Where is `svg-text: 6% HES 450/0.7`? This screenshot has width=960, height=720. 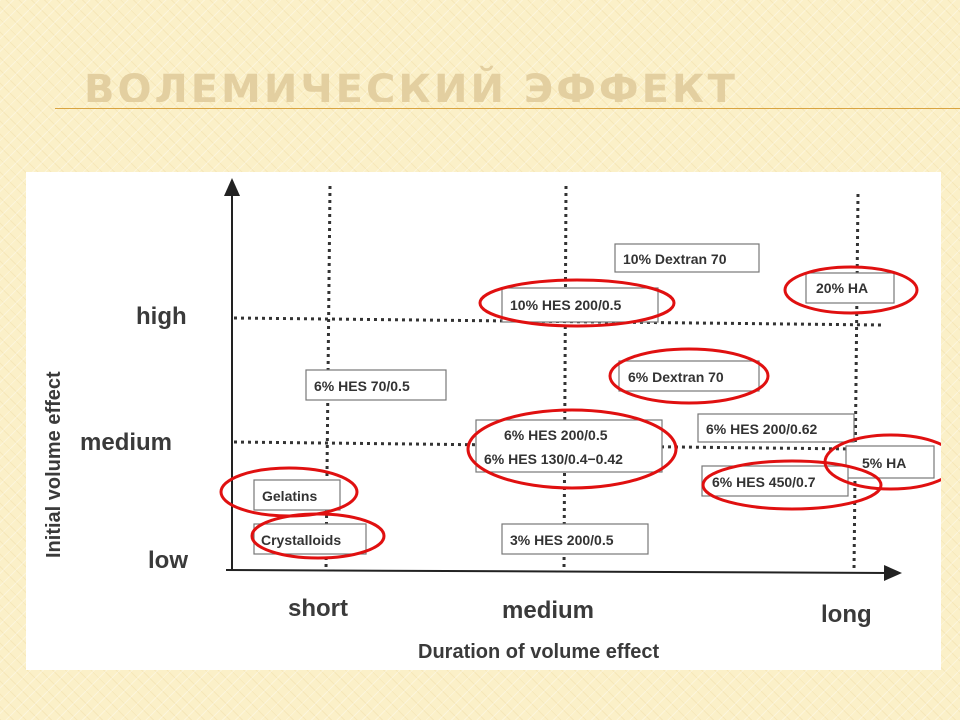 svg-text: 6% HES 450/0.7 is located at coordinates (764, 482).